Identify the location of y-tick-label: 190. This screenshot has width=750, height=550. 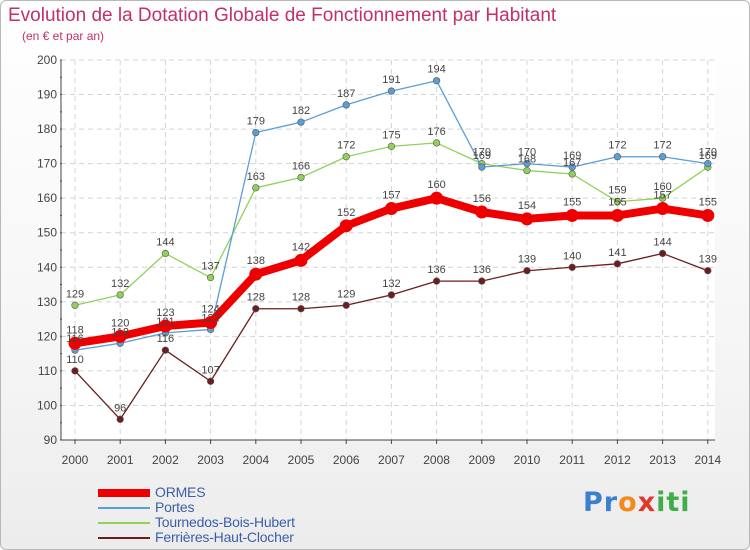
(47, 95).